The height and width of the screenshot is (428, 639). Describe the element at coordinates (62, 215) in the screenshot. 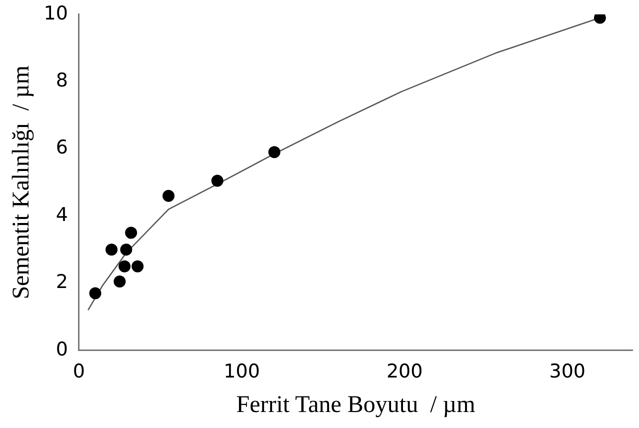

I see `y-tick-label: 4` at that location.